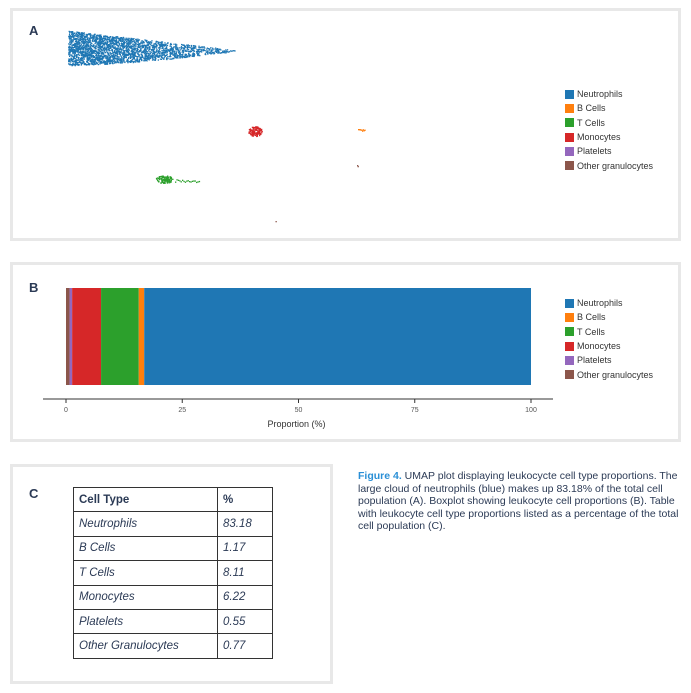 The width and height of the screenshot is (691, 693). Describe the element at coordinates (609, 360) in the screenshot. I see `legend-item: Platelets` at that location.